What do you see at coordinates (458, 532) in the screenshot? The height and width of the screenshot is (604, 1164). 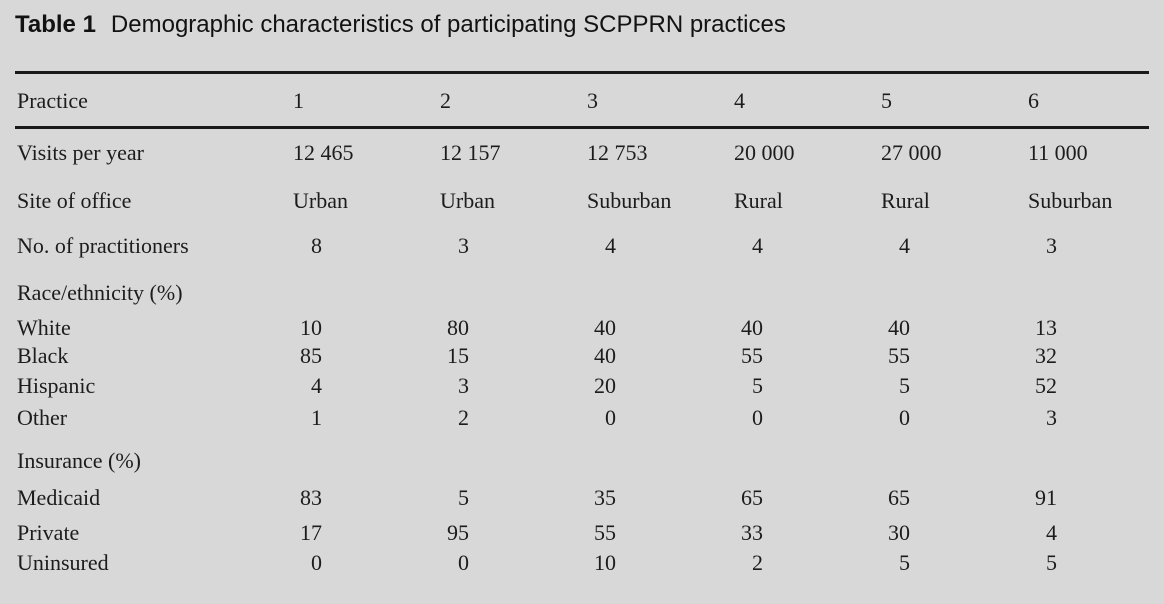 I see `cell-value: 95` at bounding box center [458, 532].